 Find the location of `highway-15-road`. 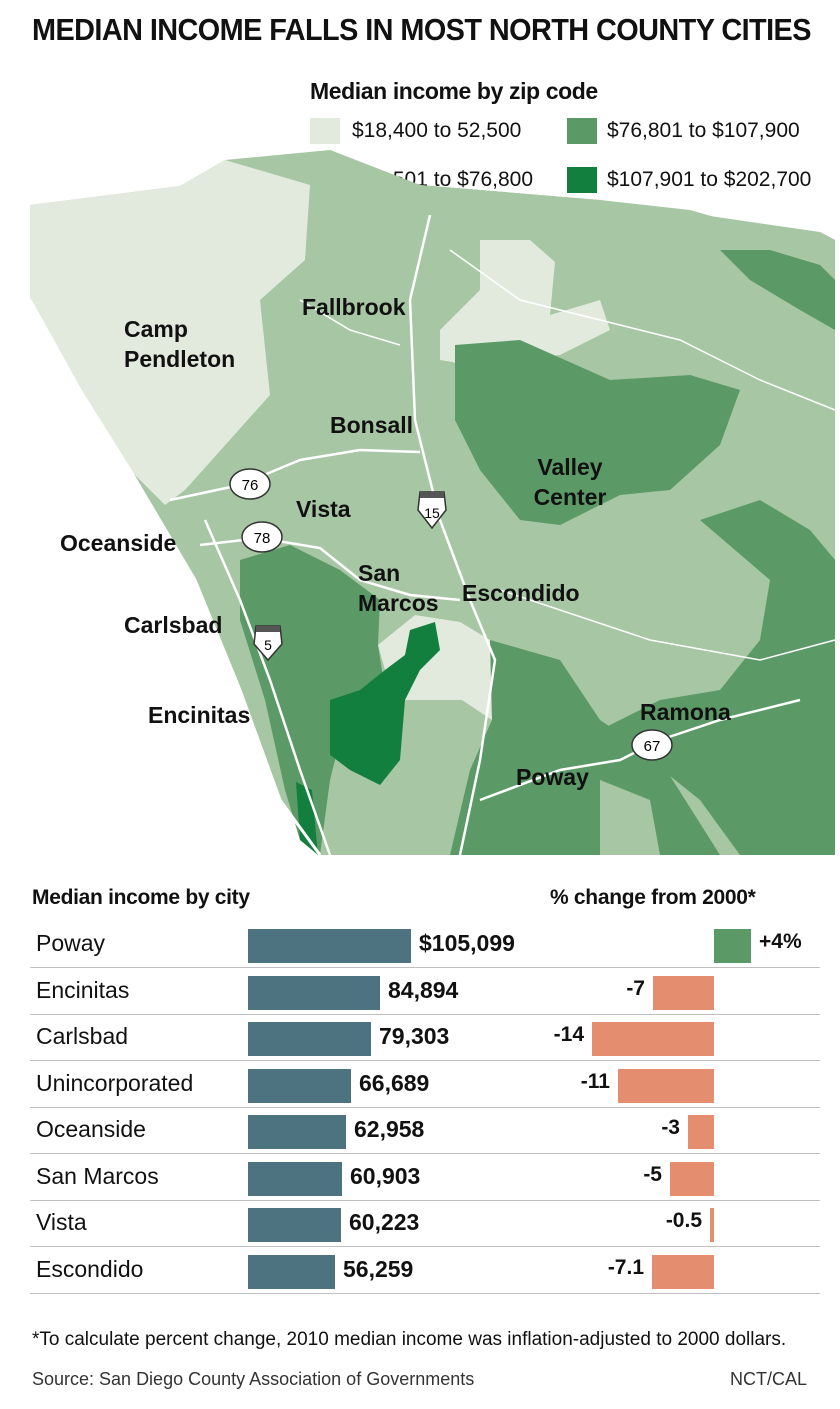

highway-15-road is located at coordinates (452, 534).